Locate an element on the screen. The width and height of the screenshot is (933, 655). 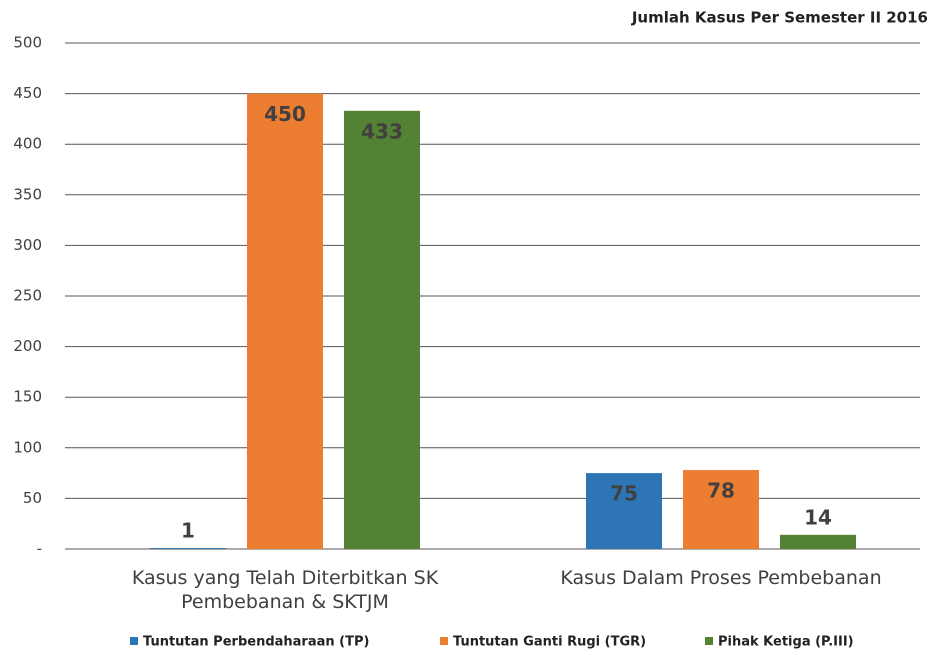
y-tick-label: 150 is located at coordinates (27, 397).